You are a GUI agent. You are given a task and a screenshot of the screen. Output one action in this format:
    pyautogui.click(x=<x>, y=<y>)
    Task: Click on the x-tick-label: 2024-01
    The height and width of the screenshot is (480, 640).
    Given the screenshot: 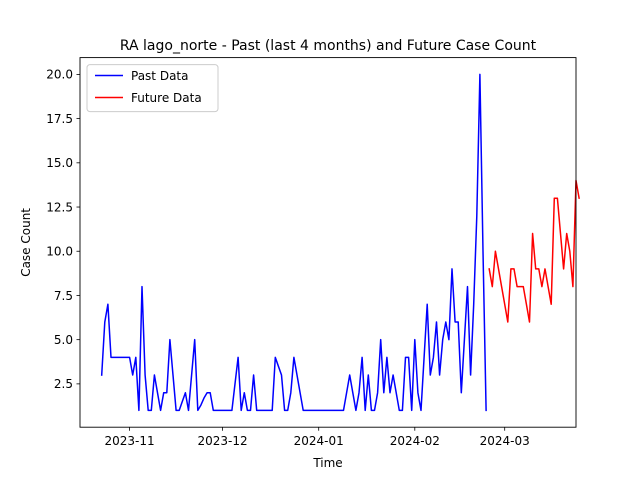 What is the action you would take?
    pyautogui.click(x=319, y=441)
    